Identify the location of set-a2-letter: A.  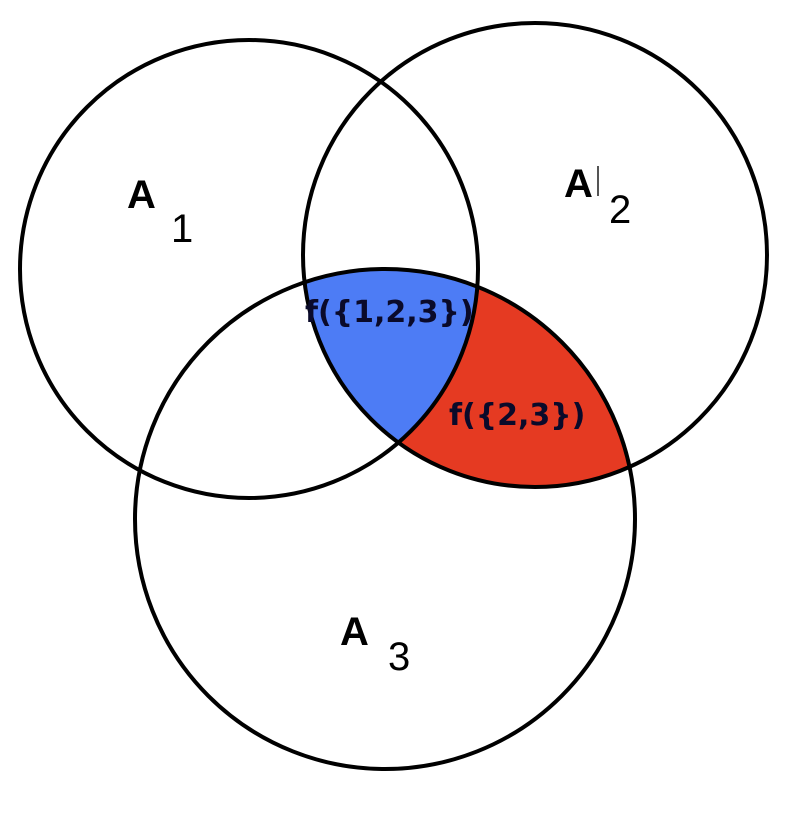
(578, 184).